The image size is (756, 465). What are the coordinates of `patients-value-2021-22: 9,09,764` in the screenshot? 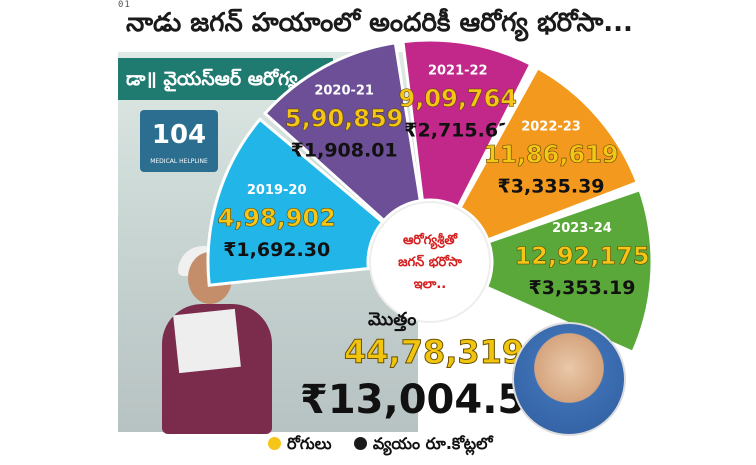 It's located at (458, 98).